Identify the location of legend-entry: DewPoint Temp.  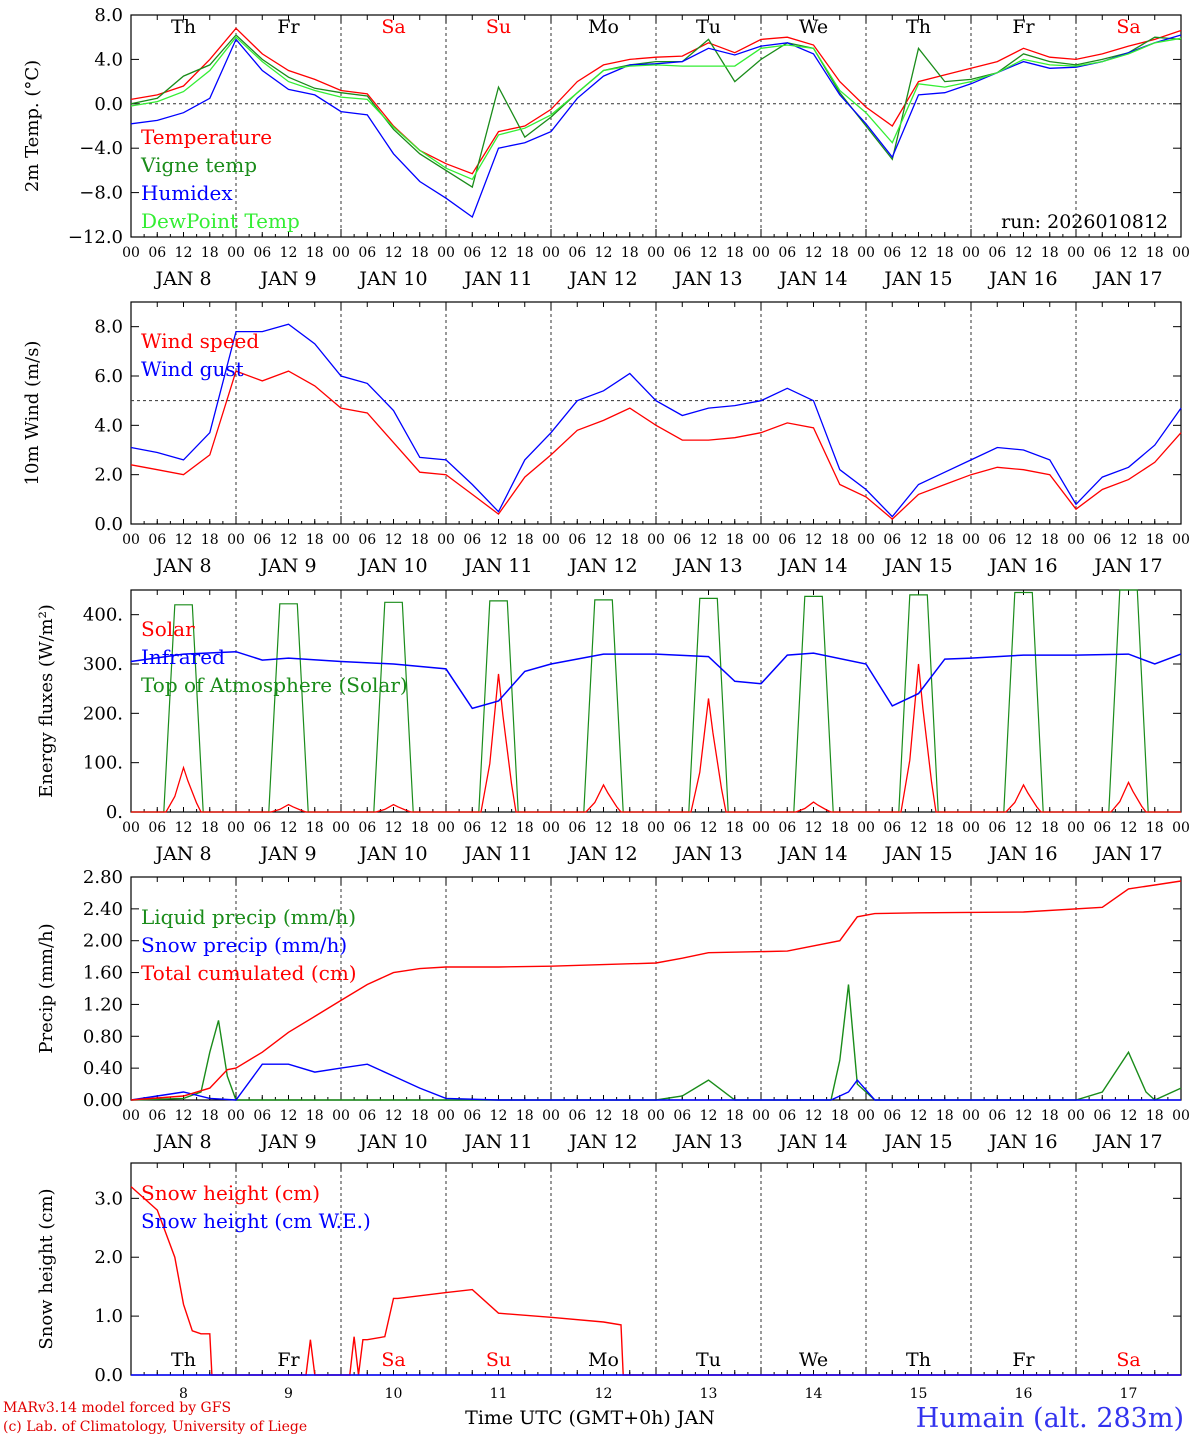
(220, 221).